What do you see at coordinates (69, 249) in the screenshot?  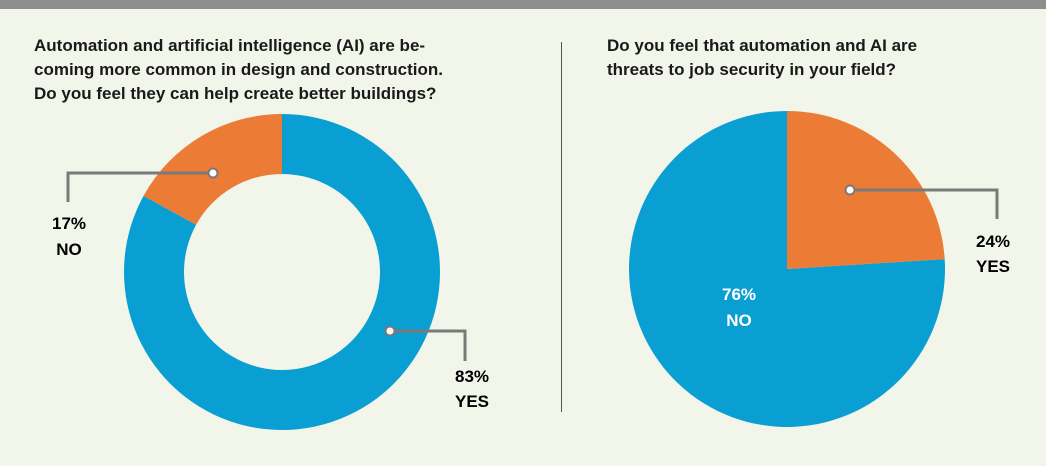 I see `donut-no-category-label: NO` at bounding box center [69, 249].